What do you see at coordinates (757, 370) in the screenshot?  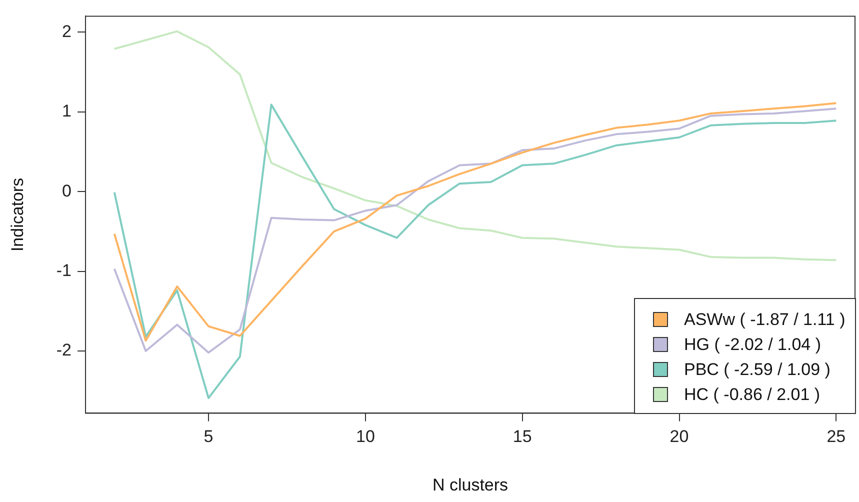 I see `legend-label: PBC ( -2.59 / 1.09 )` at bounding box center [757, 370].